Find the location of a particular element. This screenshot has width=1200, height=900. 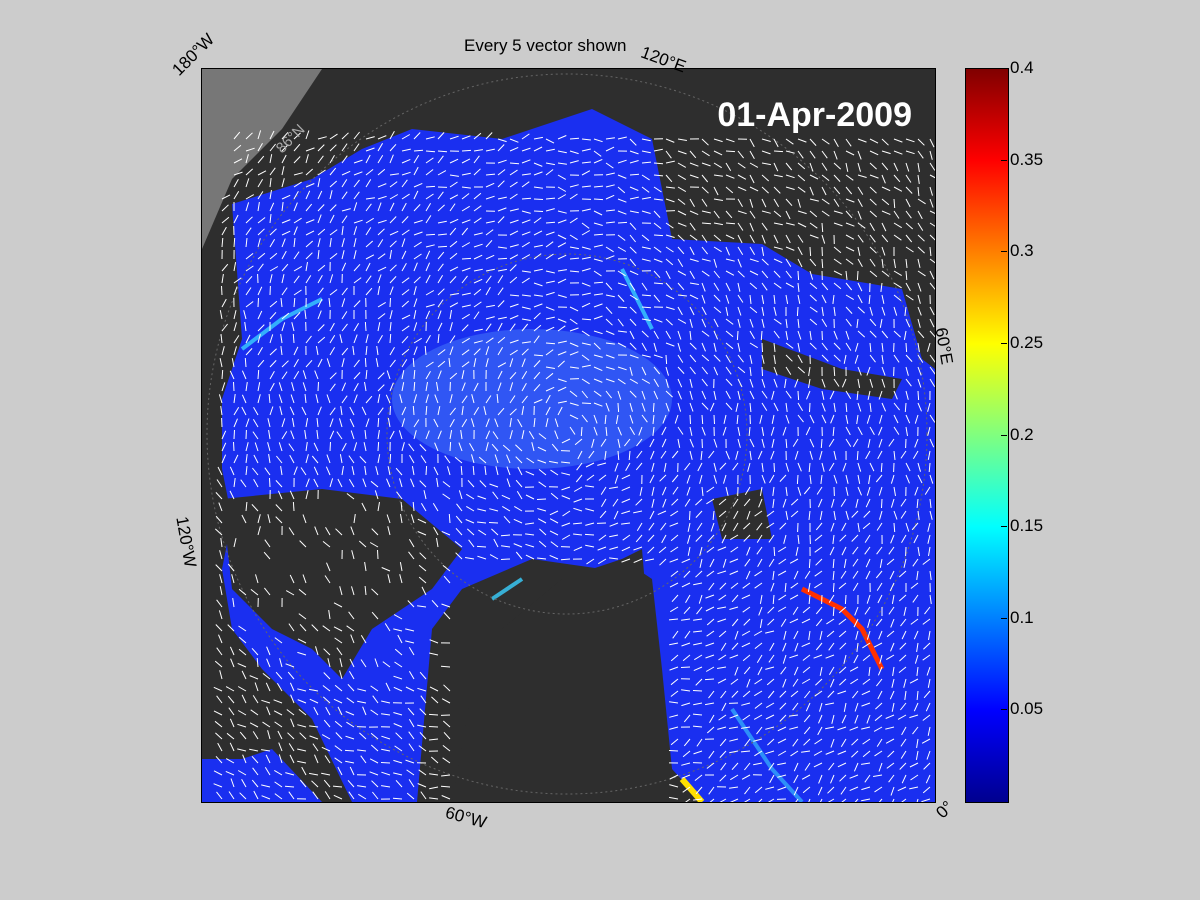

colorbar-tick-label: 0.35 is located at coordinates (1022, 159).